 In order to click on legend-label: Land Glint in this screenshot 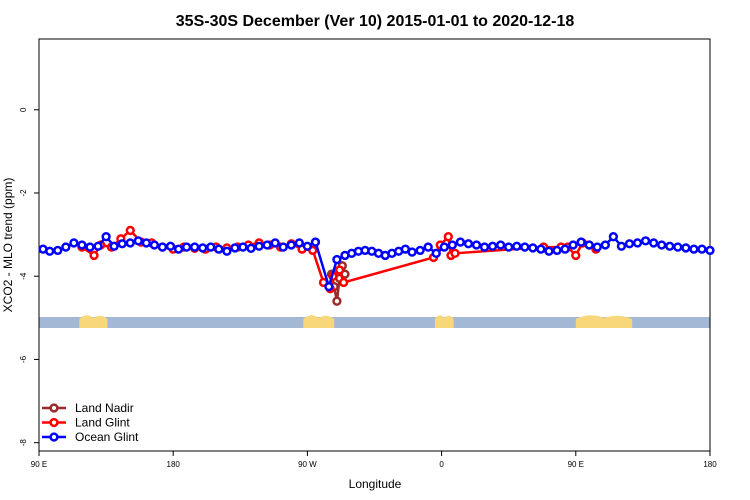, I will do `click(102, 423)`.